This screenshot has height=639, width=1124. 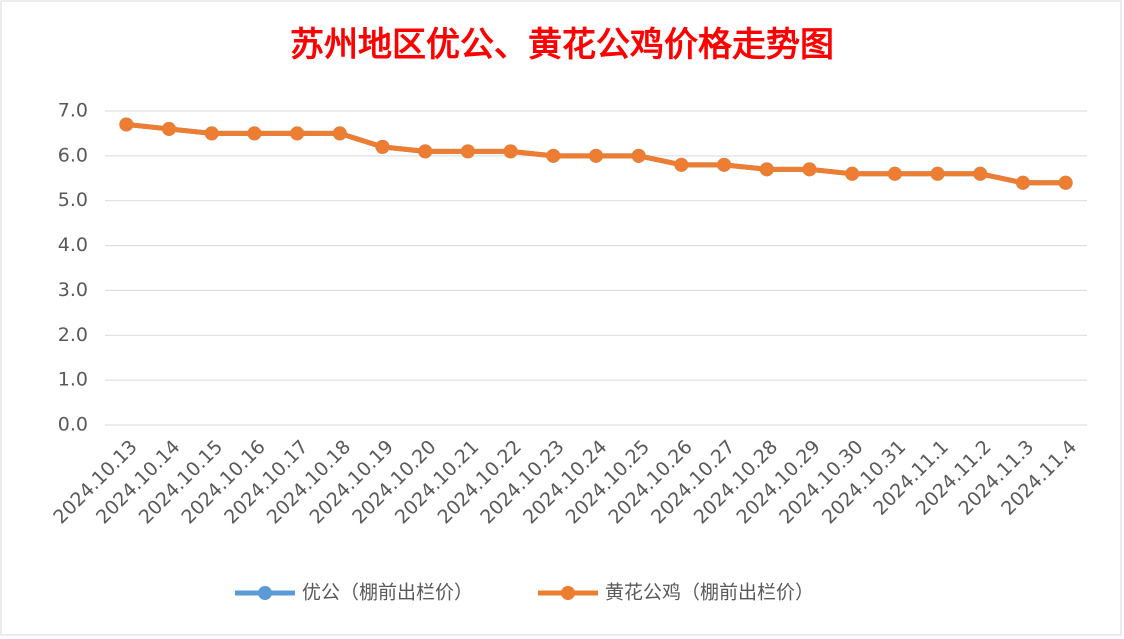 I want to click on y-tick-label: 0.0, so click(x=73, y=425).